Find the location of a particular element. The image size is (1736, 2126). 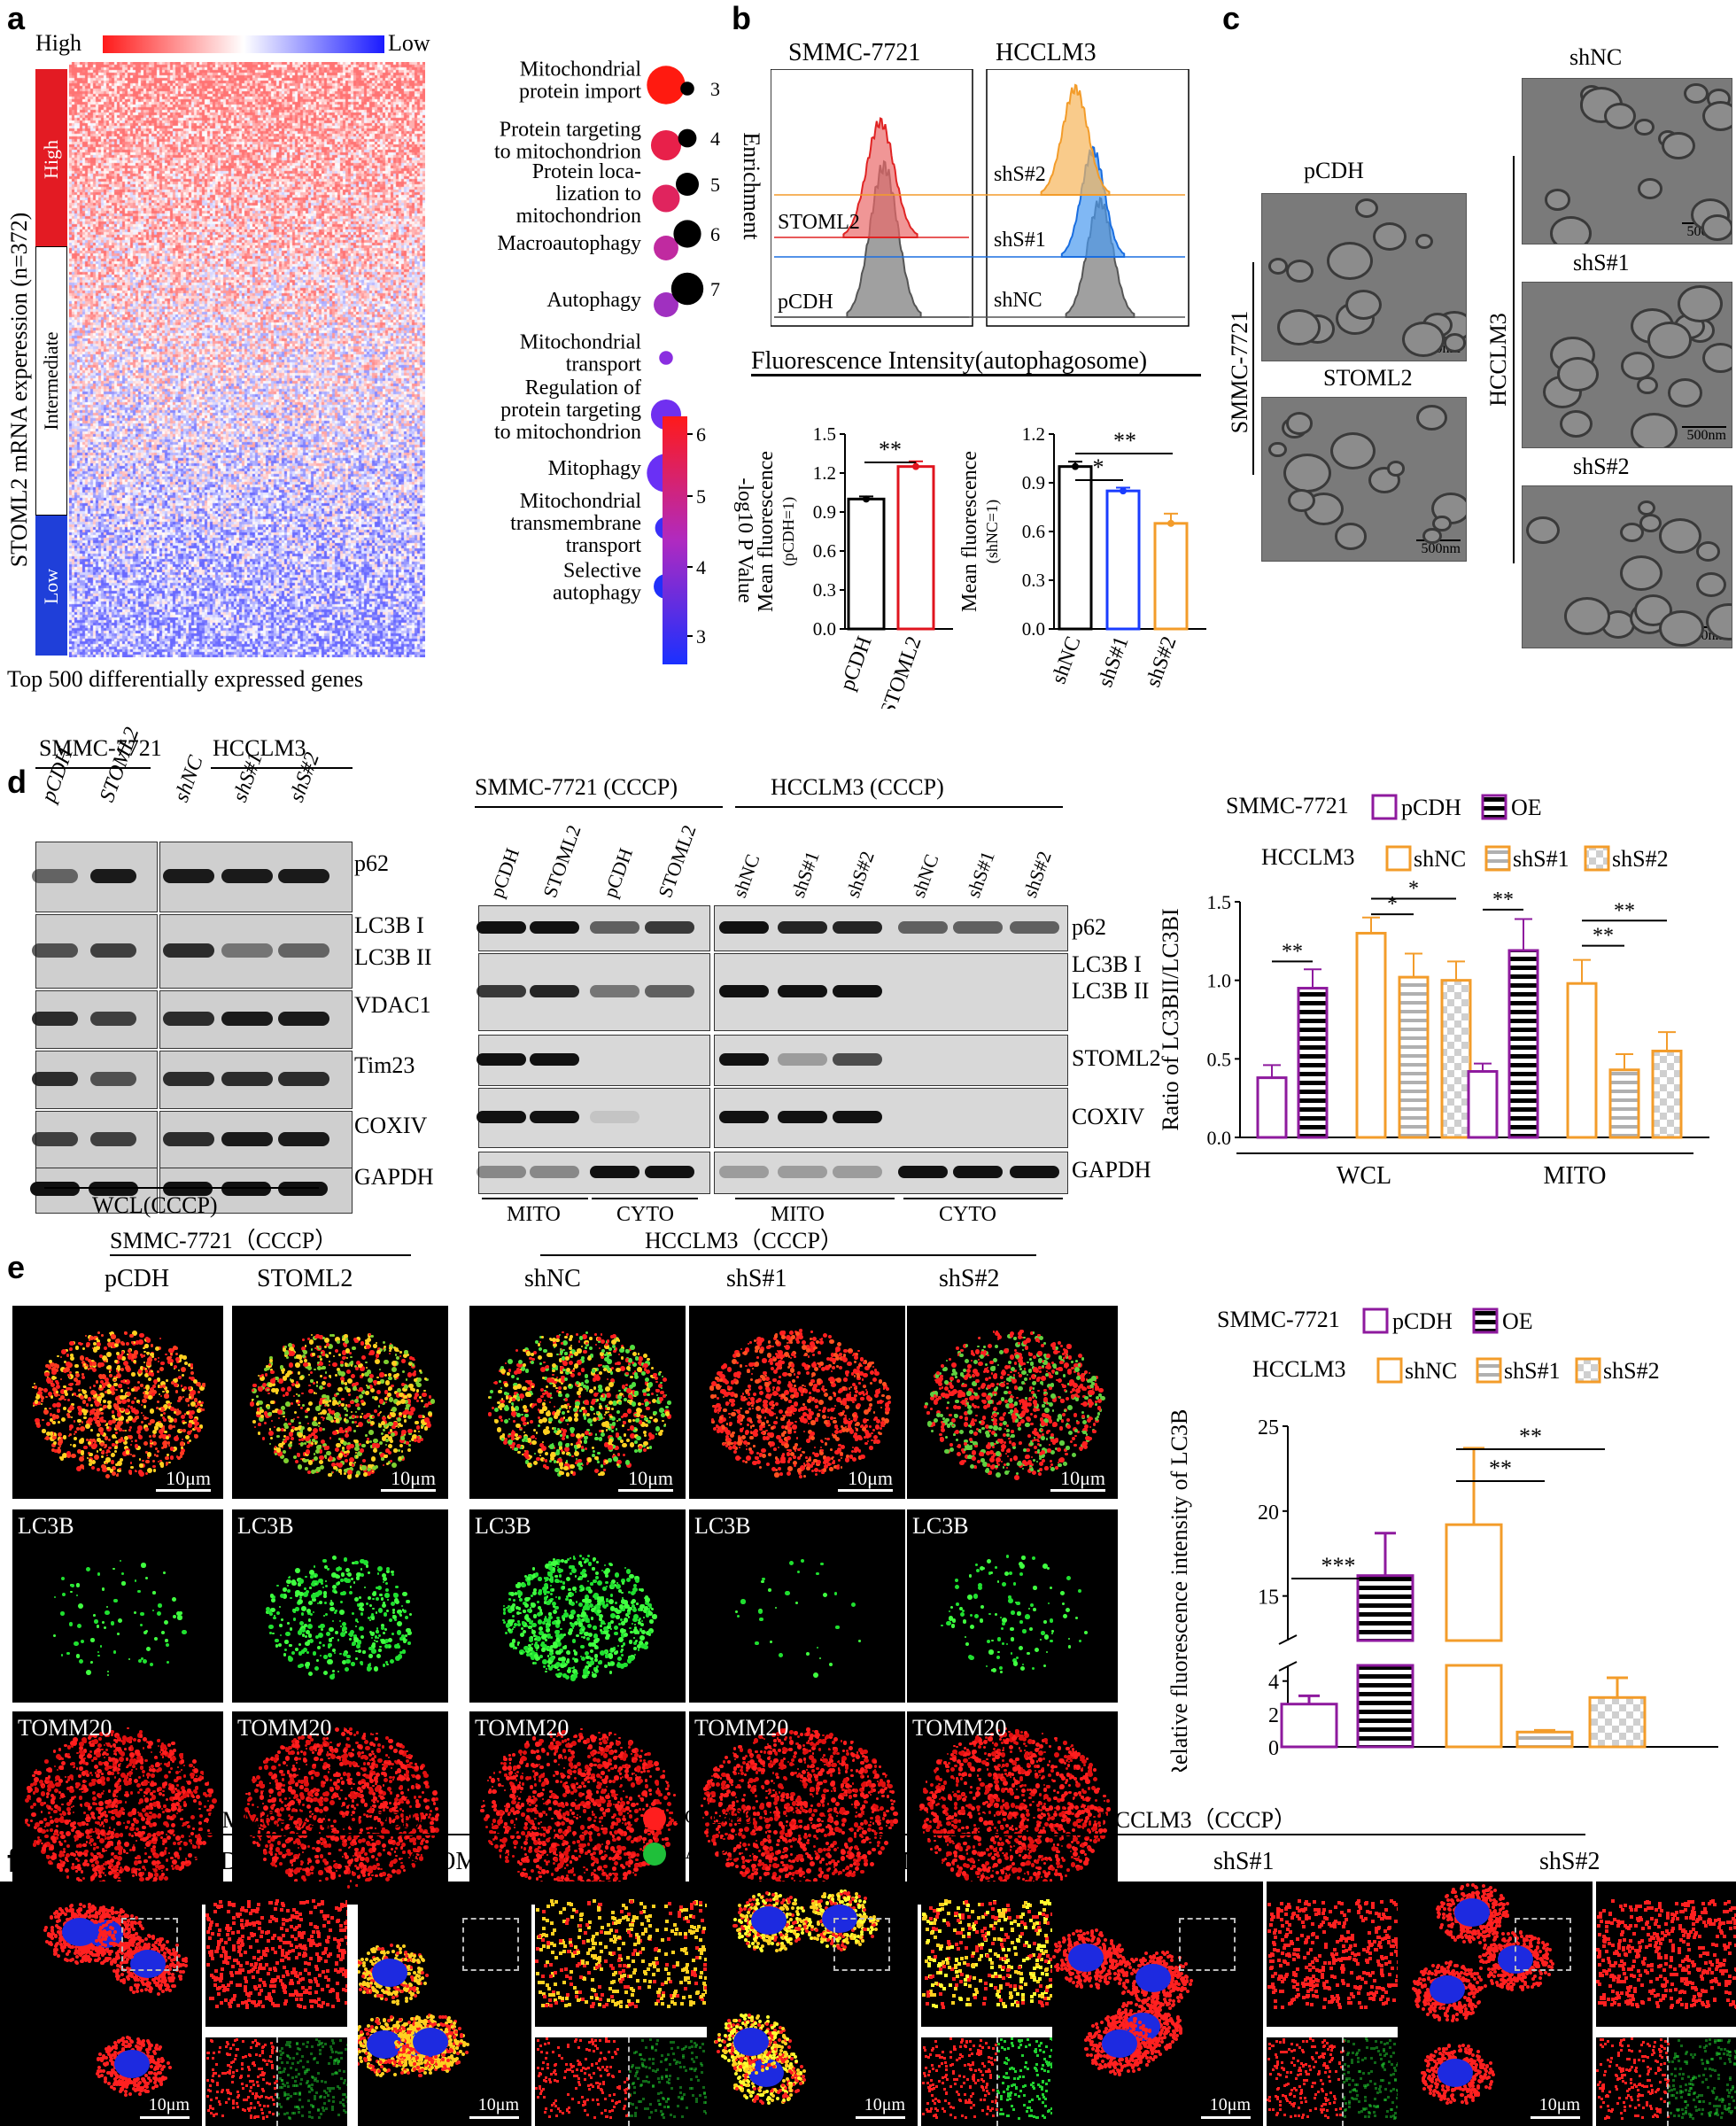

panel-e-label: e is located at coordinates (16, 1267).